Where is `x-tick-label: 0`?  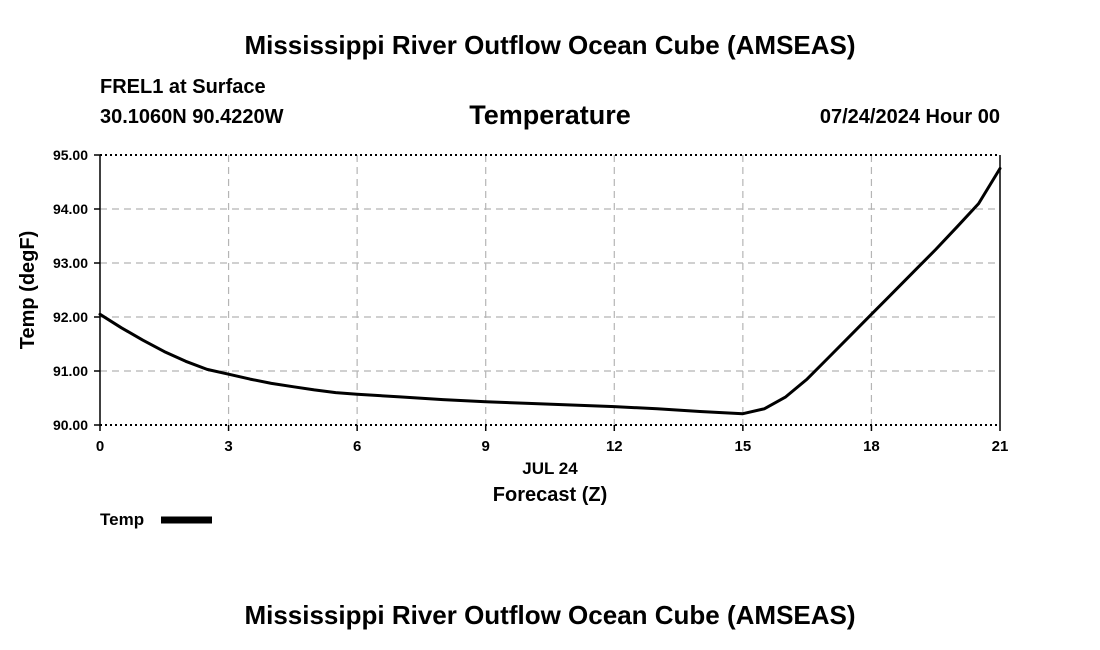 x-tick-label: 0 is located at coordinates (100, 446).